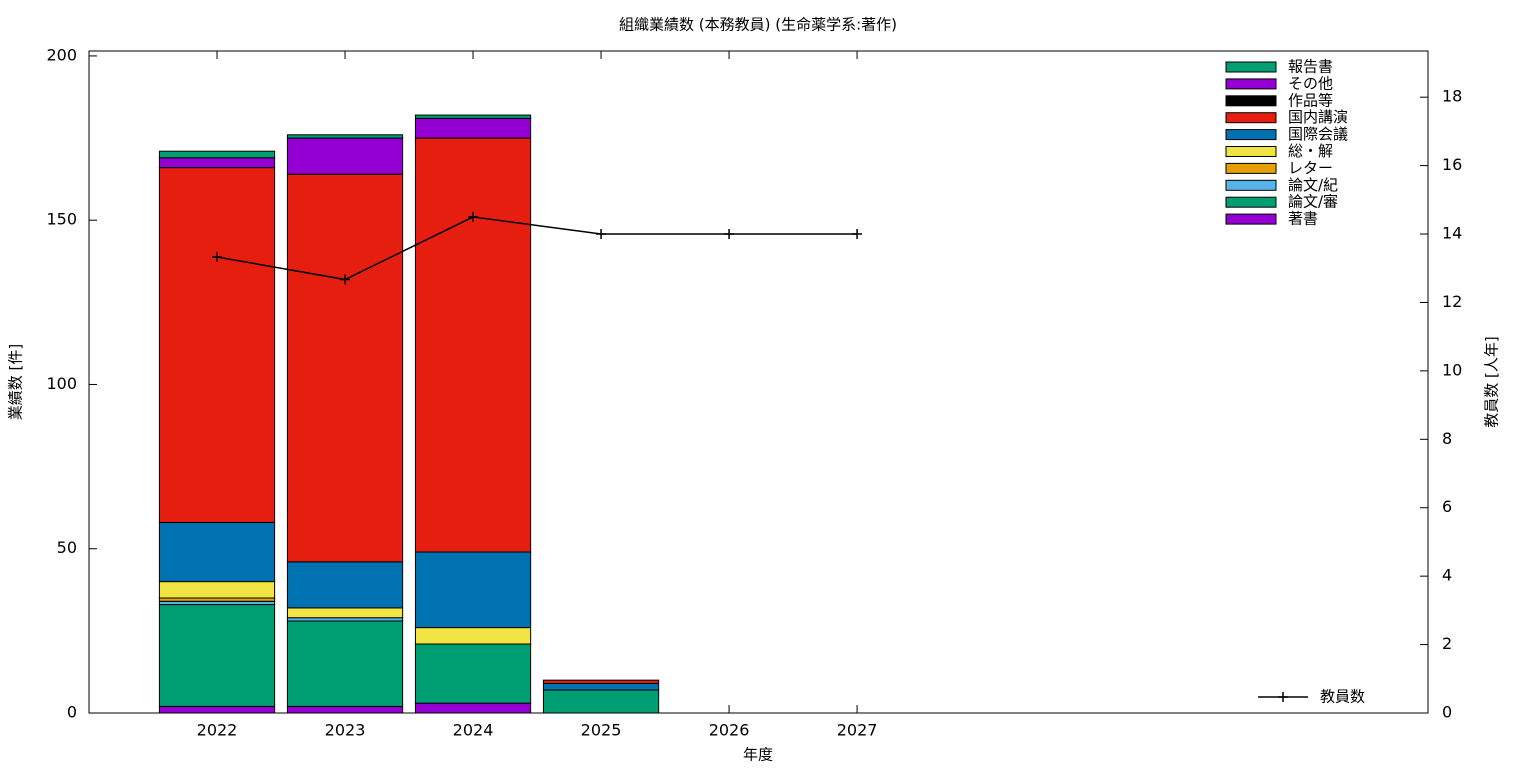 This screenshot has height=768, width=1536. What do you see at coordinates (1452, 96) in the screenshot?
I see `y2-tick-label: 18` at bounding box center [1452, 96].